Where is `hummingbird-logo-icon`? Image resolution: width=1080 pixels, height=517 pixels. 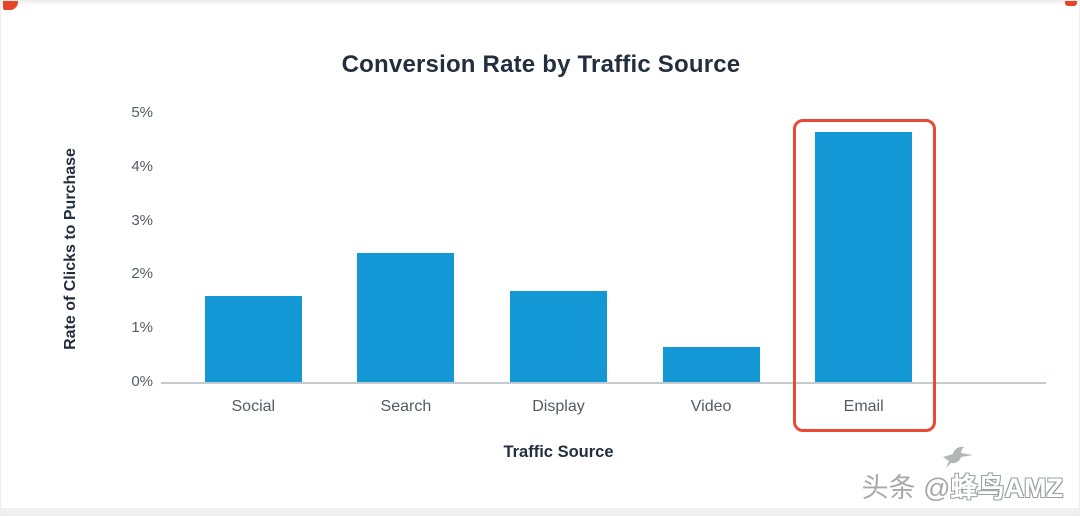
hummingbird-logo-icon is located at coordinates (958, 457).